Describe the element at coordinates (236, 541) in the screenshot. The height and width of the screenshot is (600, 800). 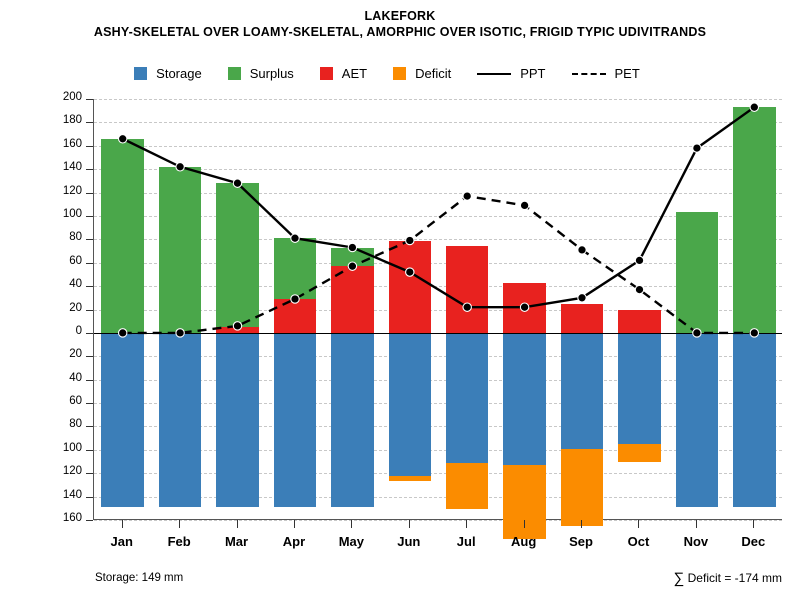
I see `x-tick-label-mar: Mar` at that location.